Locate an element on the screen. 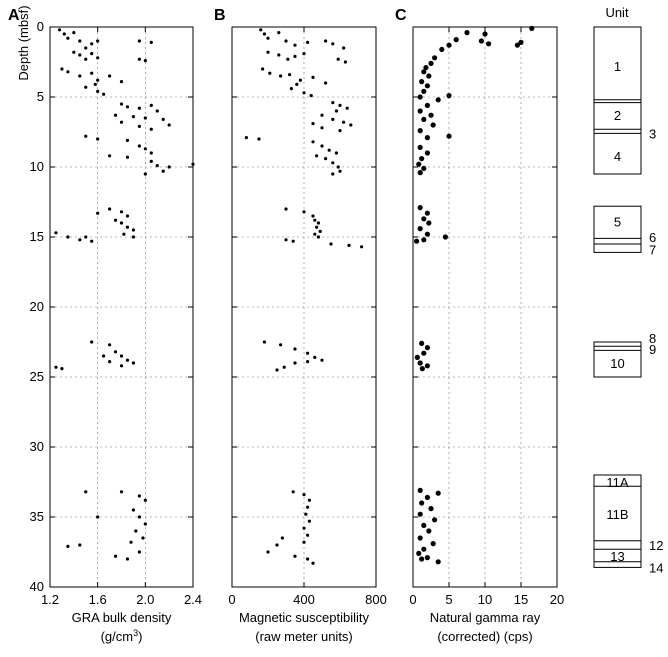 This screenshot has height=657, width=668. y-tick-label: 5 is located at coordinates (40, 96).